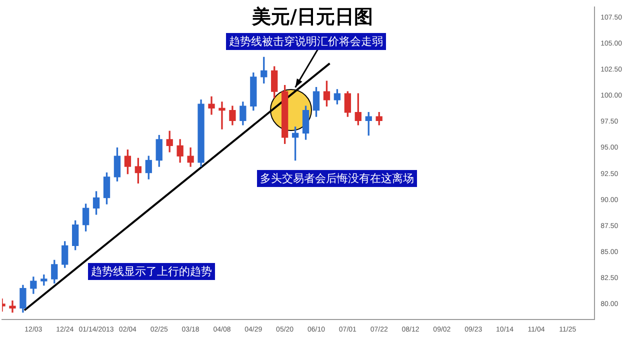 This screenshot has height=337, width=625. I want to click on annotation: 趋势线被击穿说明汇价将会走弱, so click(306, 41).